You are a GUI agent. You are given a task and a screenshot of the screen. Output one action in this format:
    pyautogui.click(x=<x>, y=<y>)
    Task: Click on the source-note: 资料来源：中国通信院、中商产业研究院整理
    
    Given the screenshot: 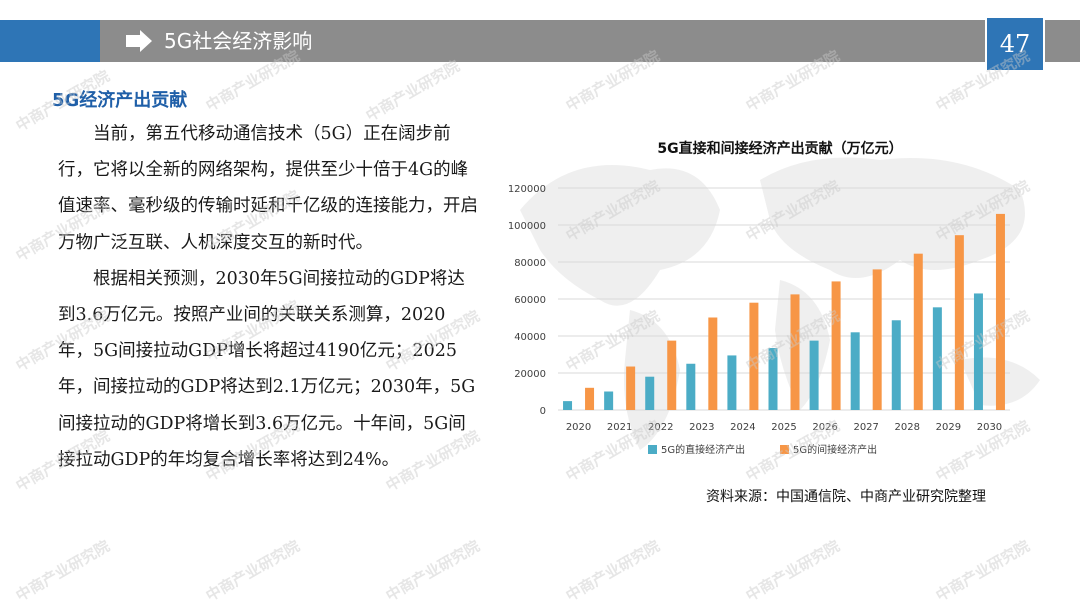 What is the action you would take?
    pyautogui.click(x=846, y=497)
    